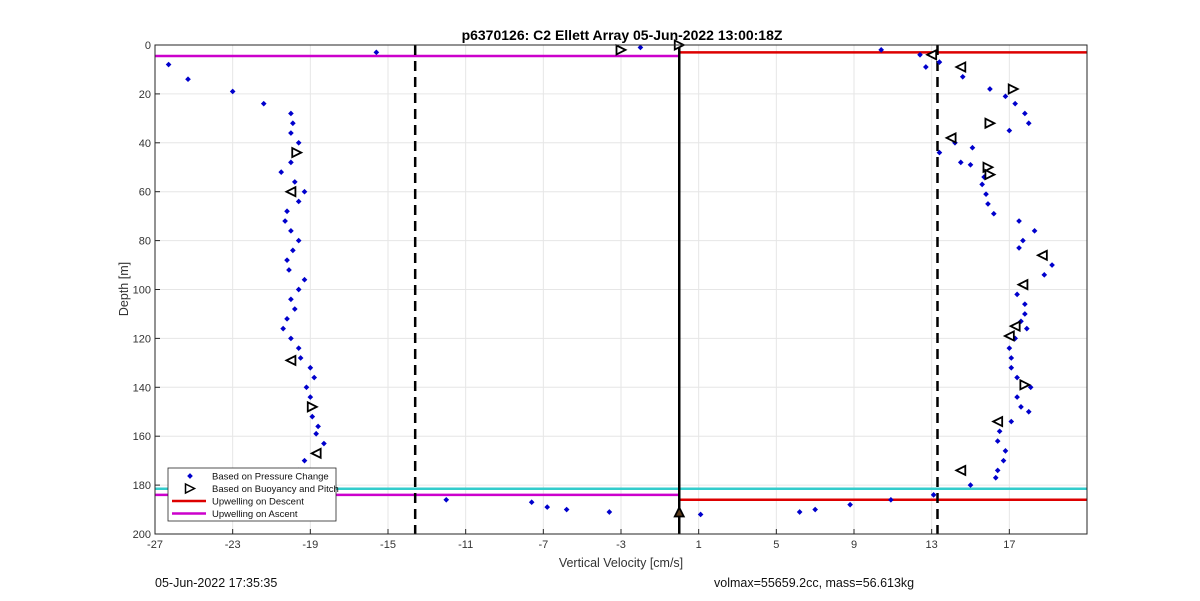 The width and height of the screenshot is (1200, 601). Describe the element at coordinates (142, 388) in the screenshot. I see `y-tick-label: 140` at that location.